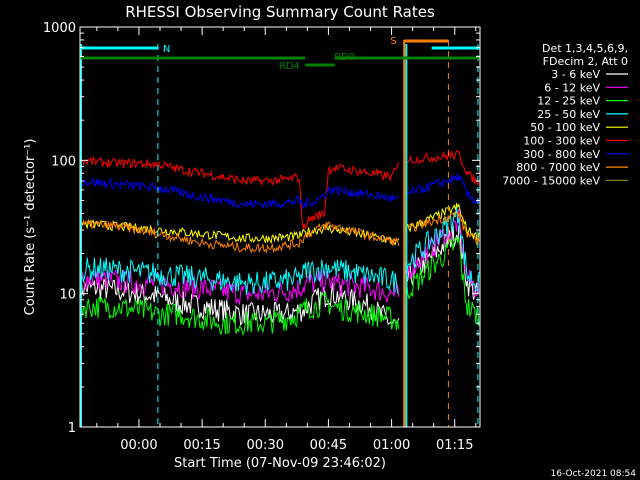 Image resolution: width=640 pixels, height=480 pixels. Describe the element at coordinates (572, 87) in the screenshot. I see `legend-entry-label: 6 - 12 keV` at that location.